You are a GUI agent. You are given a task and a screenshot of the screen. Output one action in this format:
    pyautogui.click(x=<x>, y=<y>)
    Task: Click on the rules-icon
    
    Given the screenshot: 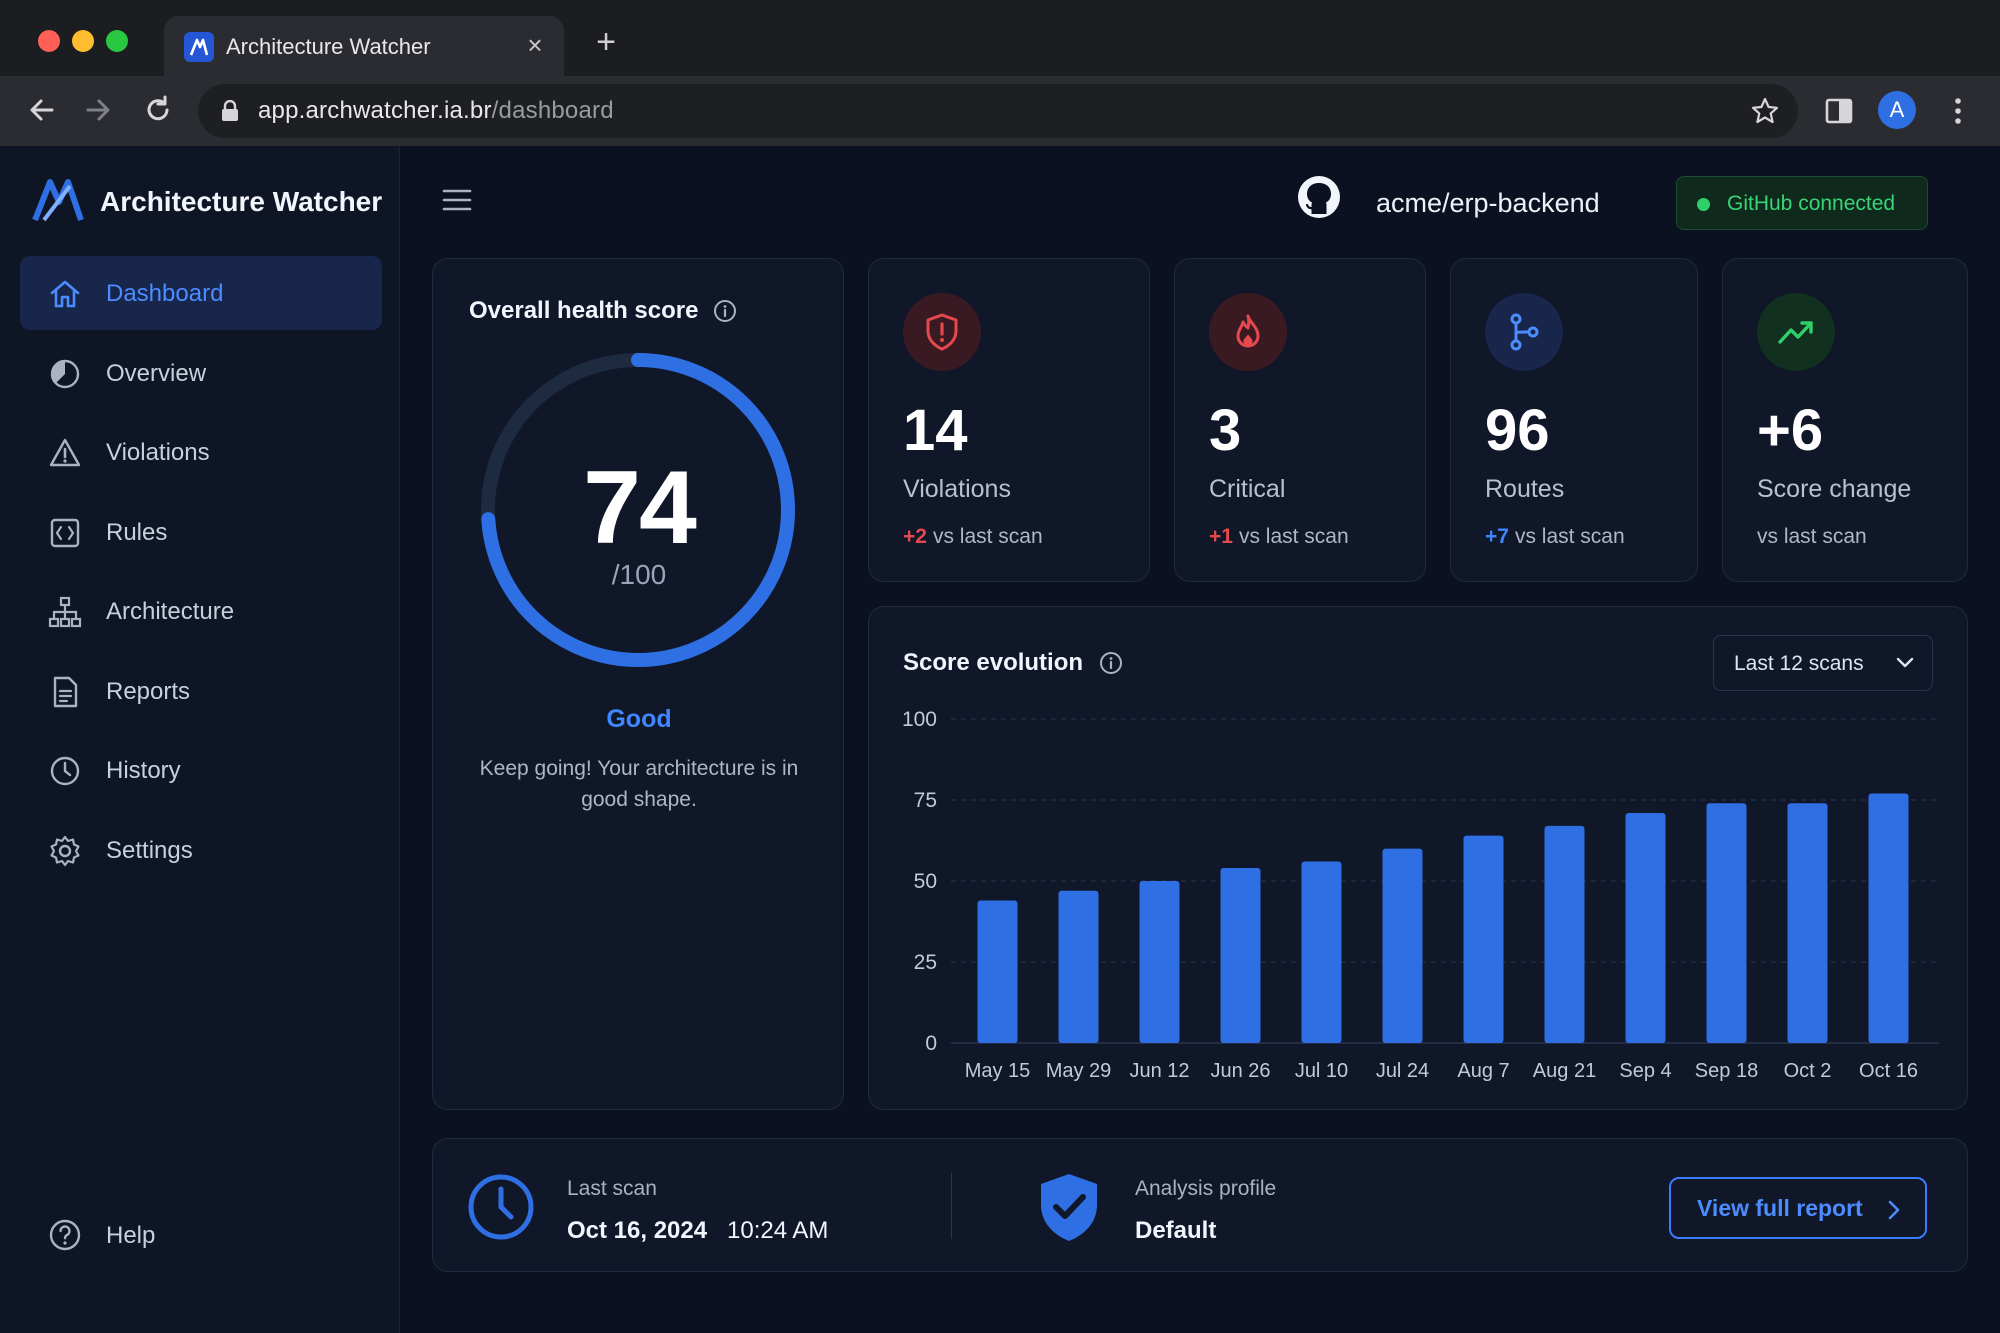 What is the action you would take?
    pyautogui.click(x=65, y=532)
    